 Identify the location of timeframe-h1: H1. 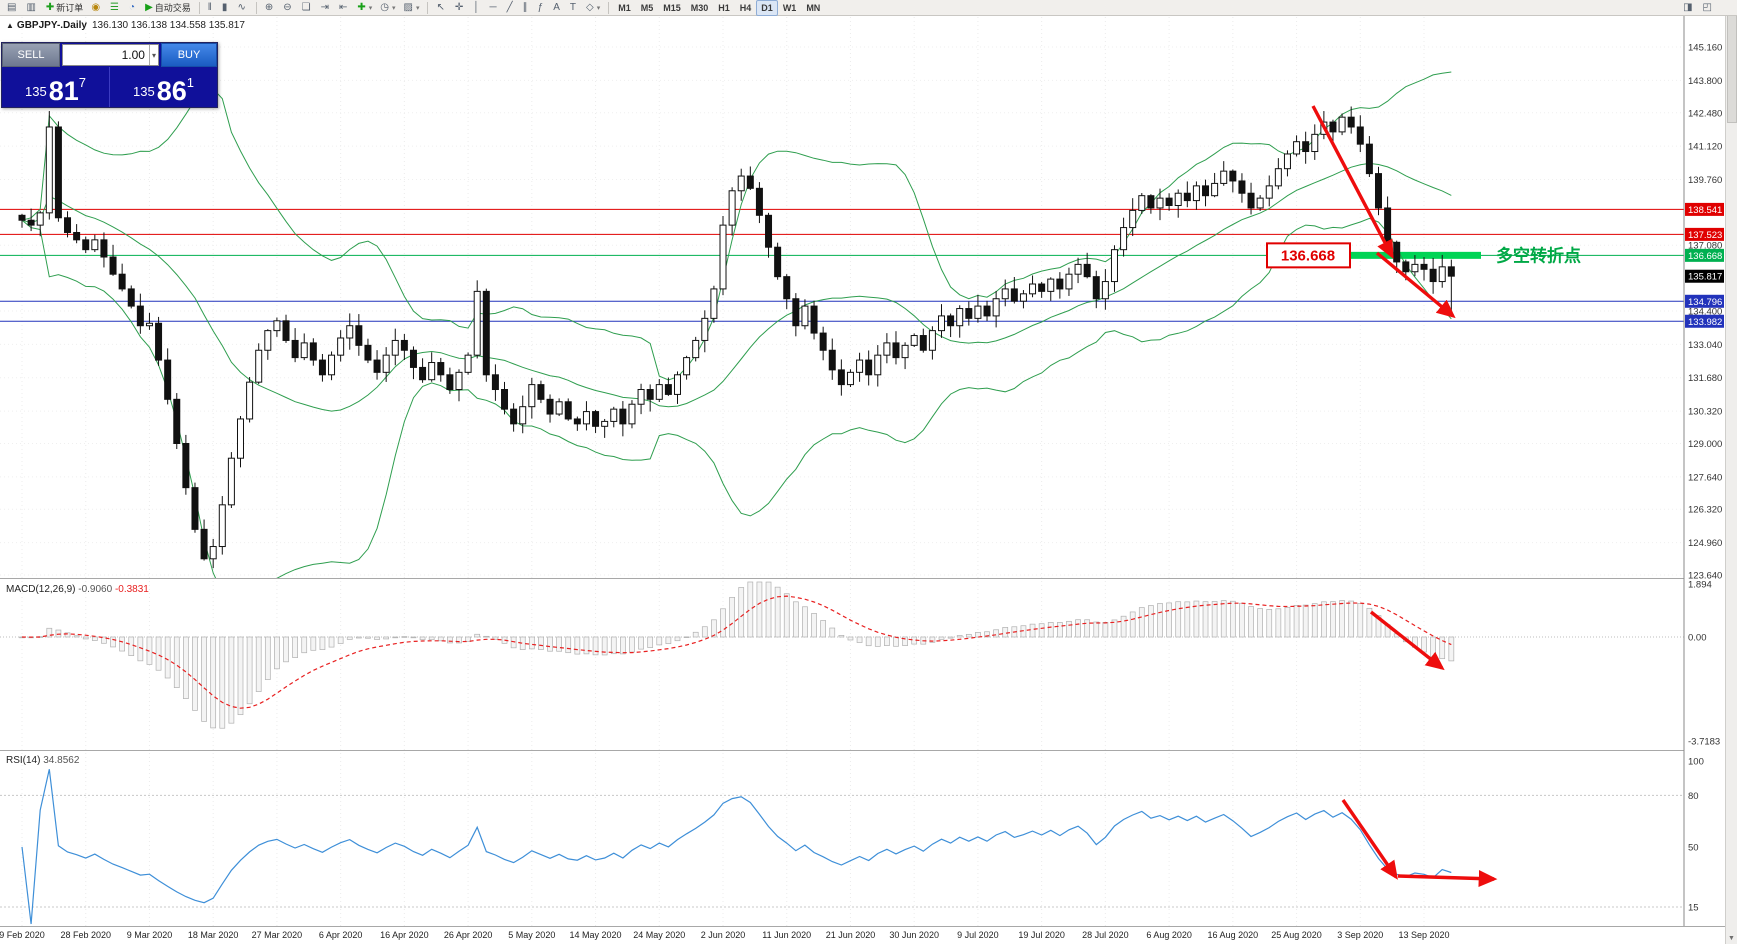
(724, 8).